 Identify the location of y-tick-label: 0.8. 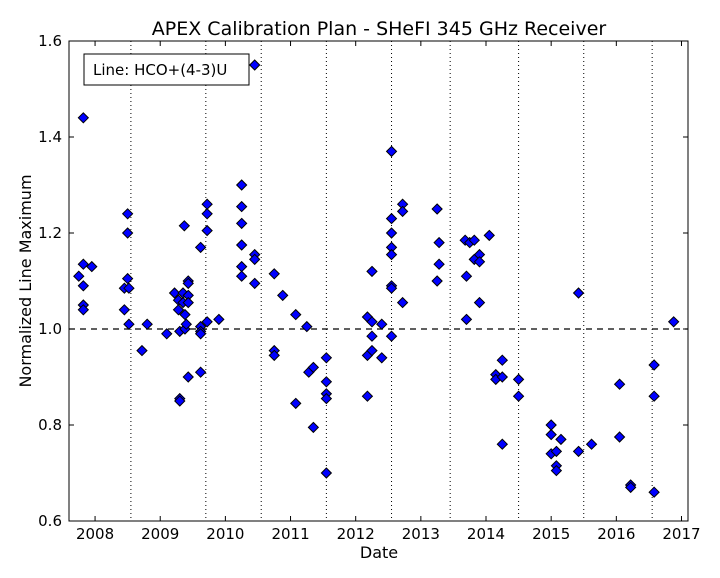
(50, 425).